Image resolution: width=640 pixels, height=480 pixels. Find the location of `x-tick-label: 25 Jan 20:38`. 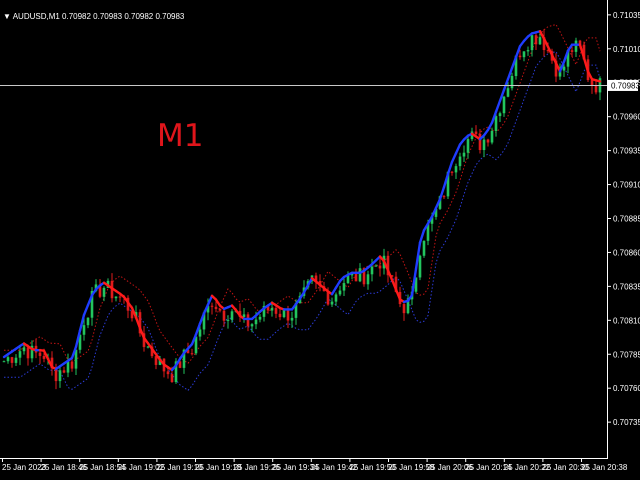

x-tick-label: 25 Jan 20:38 is located at coordinates (604, 467).